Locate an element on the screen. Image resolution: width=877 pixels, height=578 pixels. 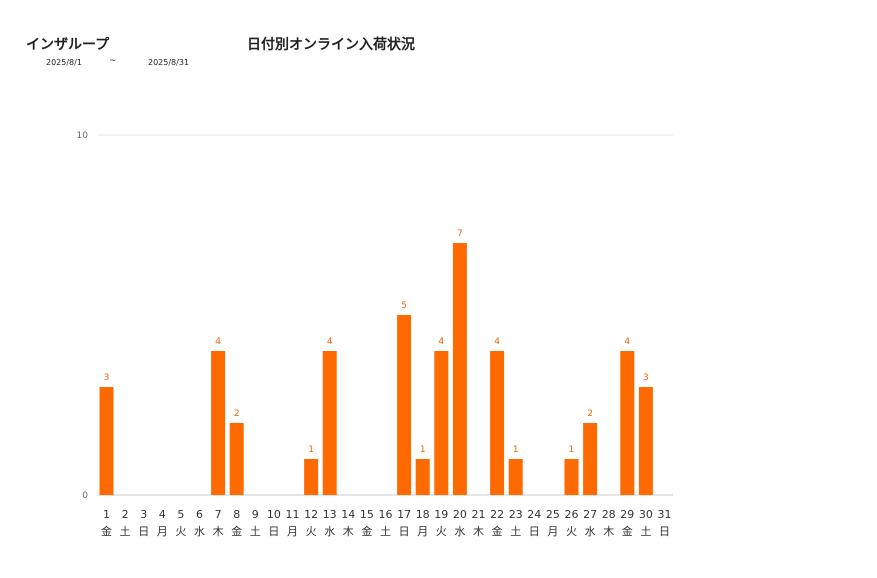
x-tick-label-day: 27 is located at coordinates (590, 514).